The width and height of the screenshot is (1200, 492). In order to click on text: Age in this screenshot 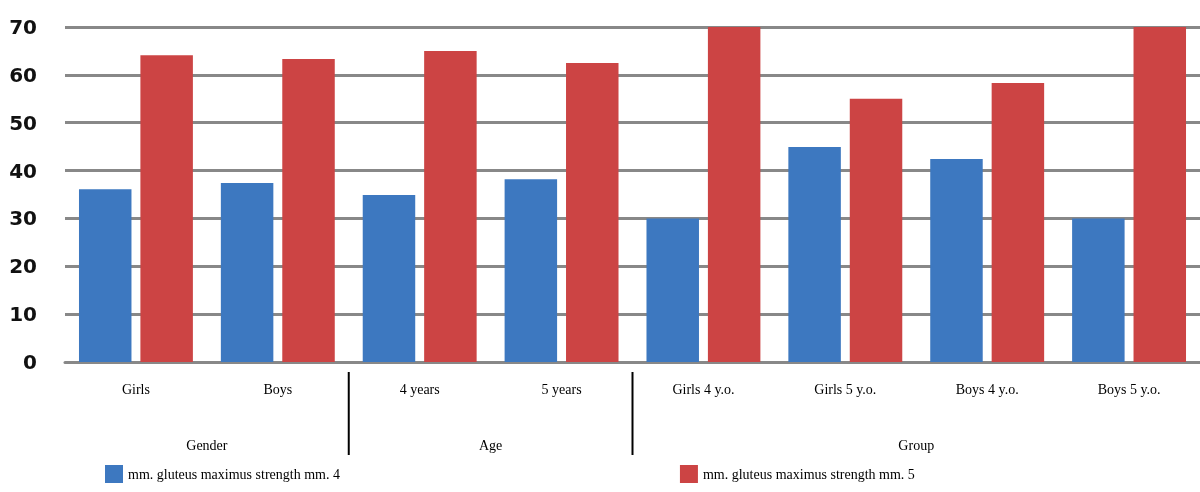, I will do `click(490, 445)`.